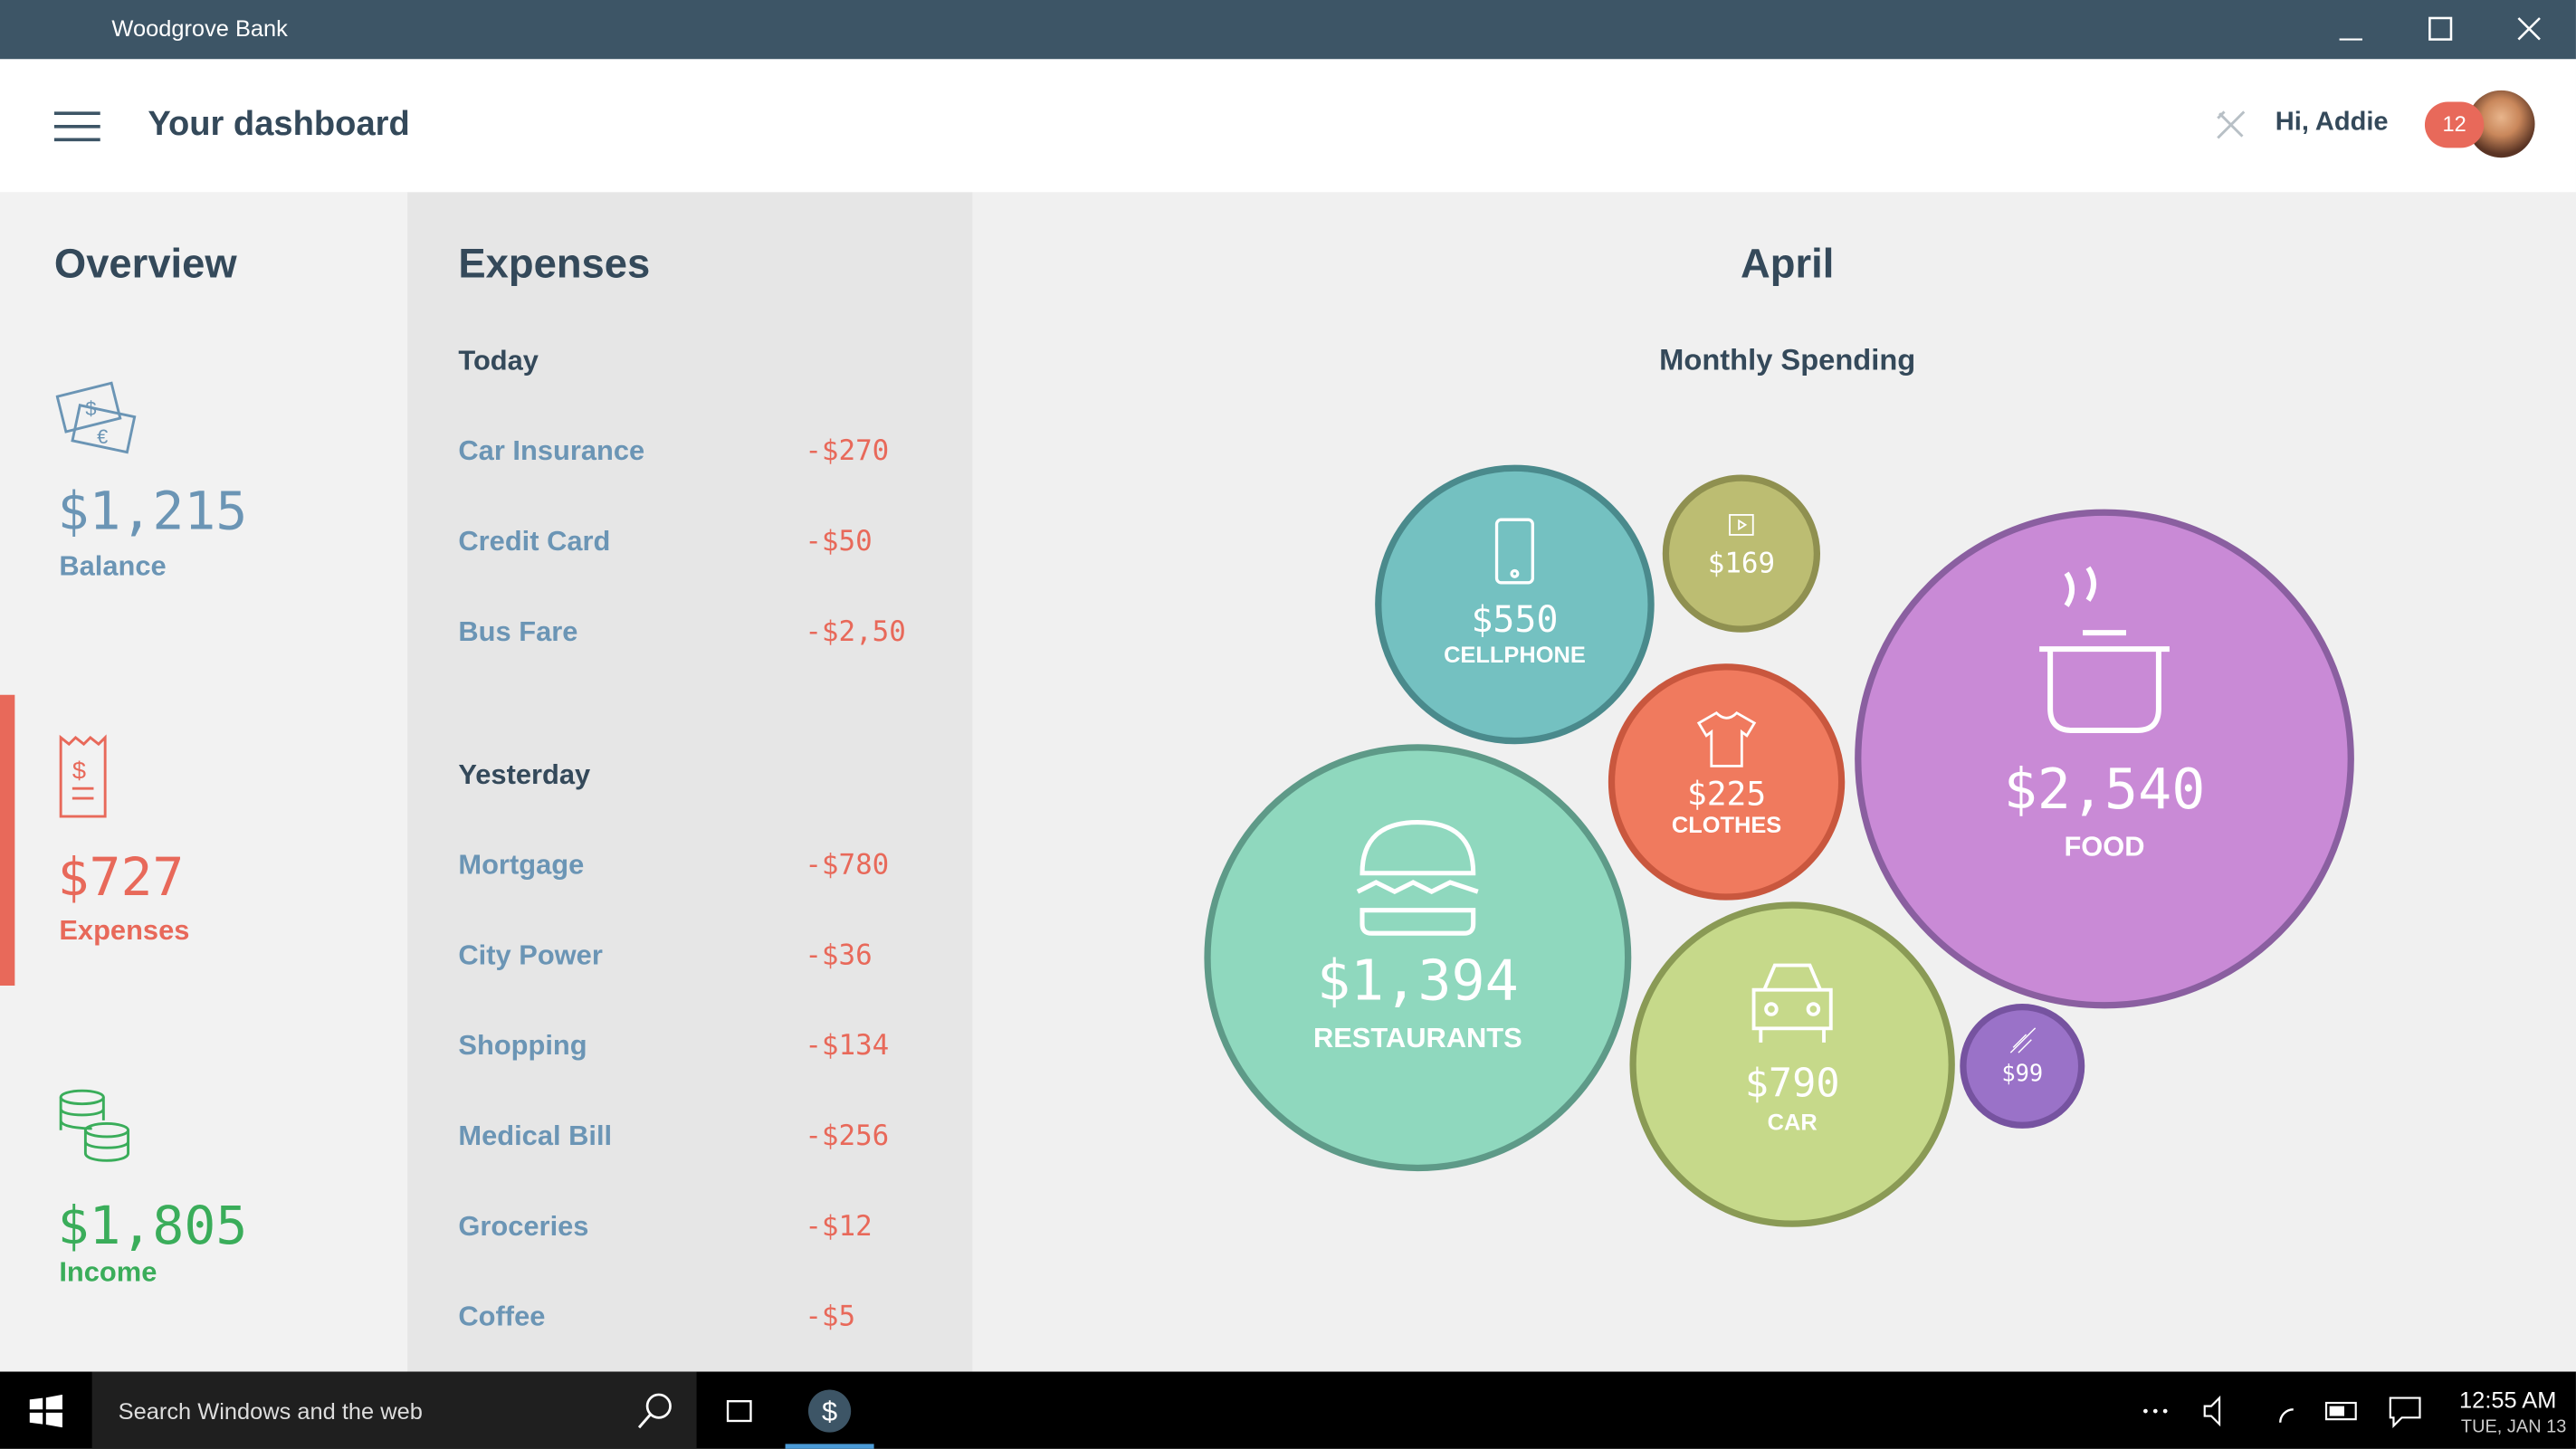 The image size is (2576, 1449). I want to click on bubble-amount: $99, so click(2022, 1072).